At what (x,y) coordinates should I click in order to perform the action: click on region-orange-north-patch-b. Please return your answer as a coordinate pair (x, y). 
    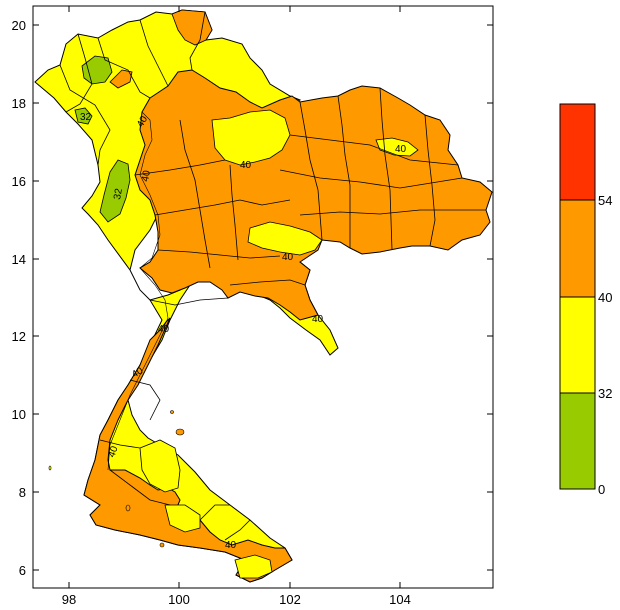
    Looking at the image, I should click on (121, 79).